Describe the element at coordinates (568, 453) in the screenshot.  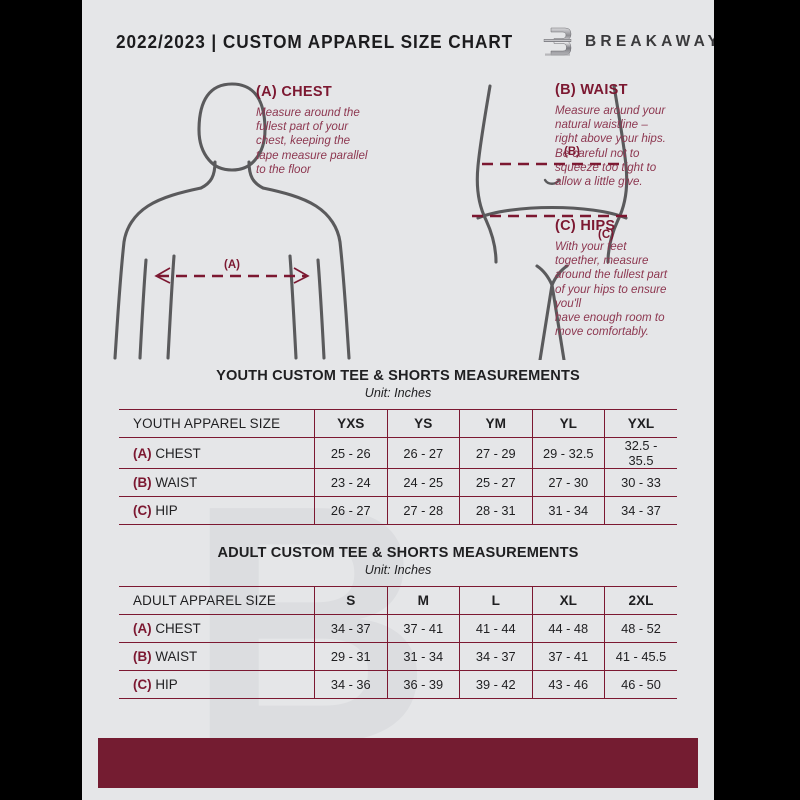
I see `youth-chest-yl: 29 - 32.5` at that location.